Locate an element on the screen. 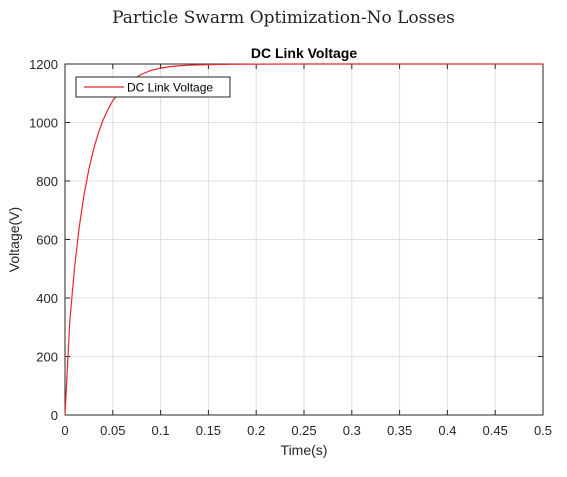  x-tick-label: 0.25 is located at coordinates (303, 430).